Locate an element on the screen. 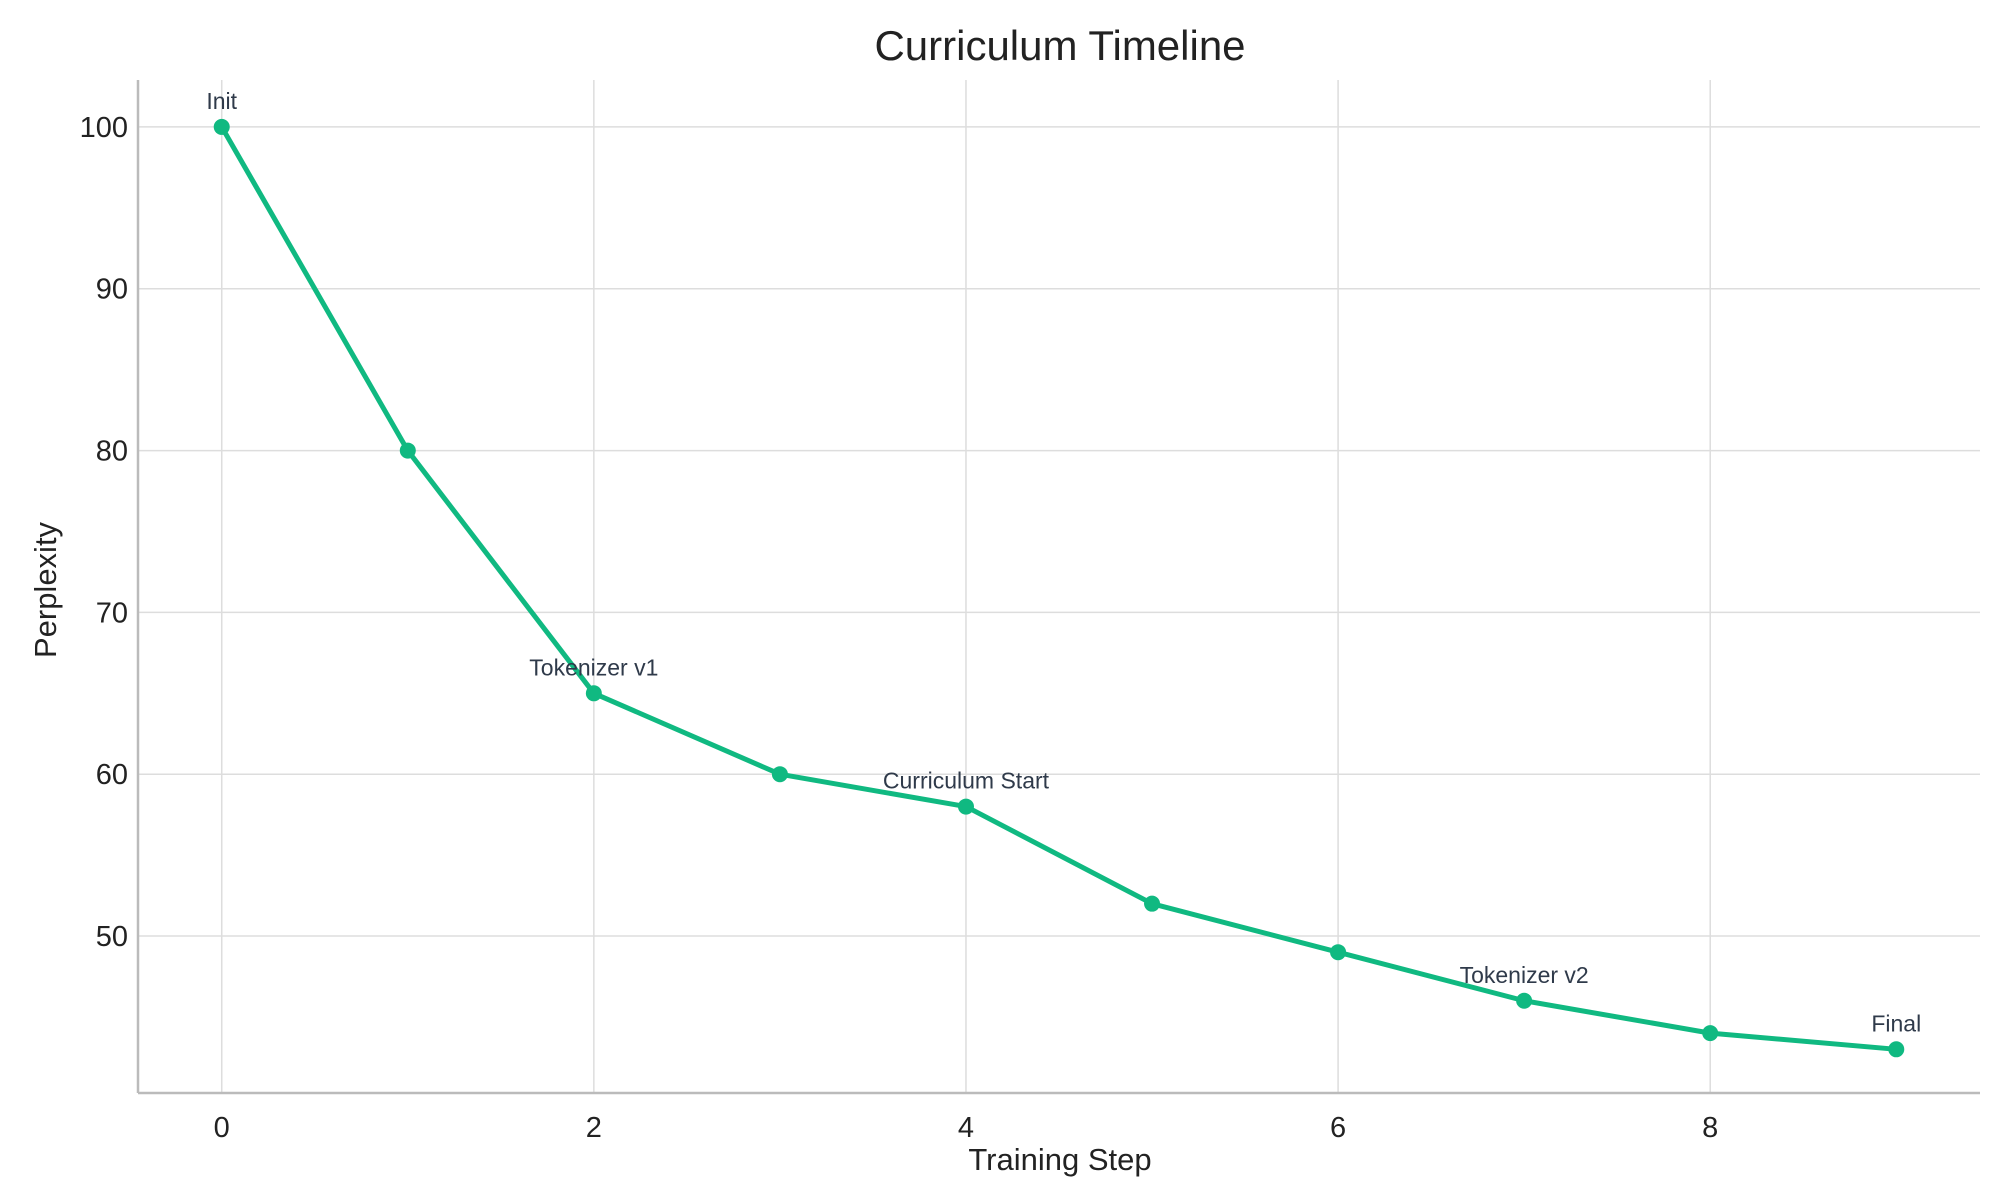 This screenshot has width=2000, height=1200. y-tick-label: 80 is located at coordinates (112, 452).